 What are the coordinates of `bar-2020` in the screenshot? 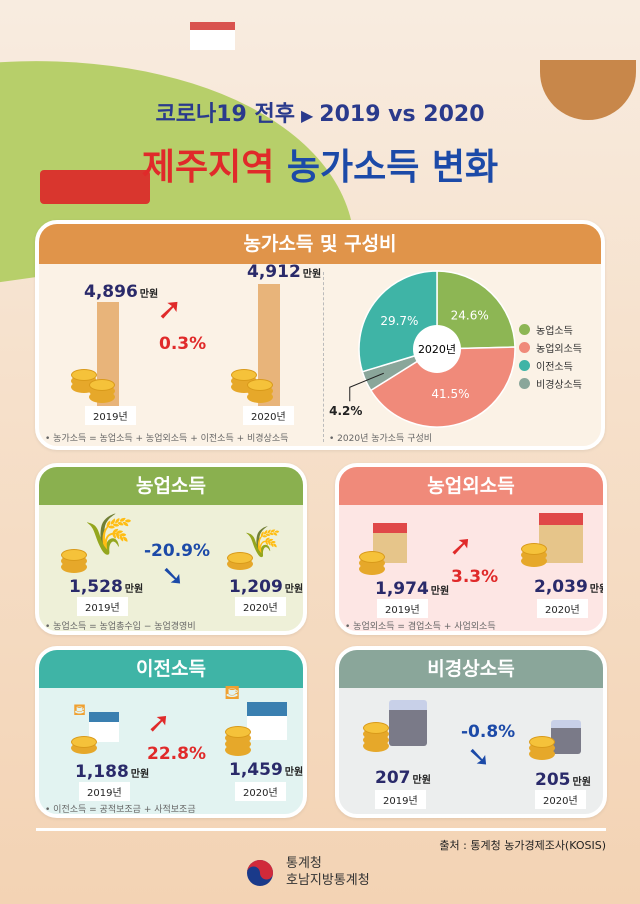 It's located at (269, 351).